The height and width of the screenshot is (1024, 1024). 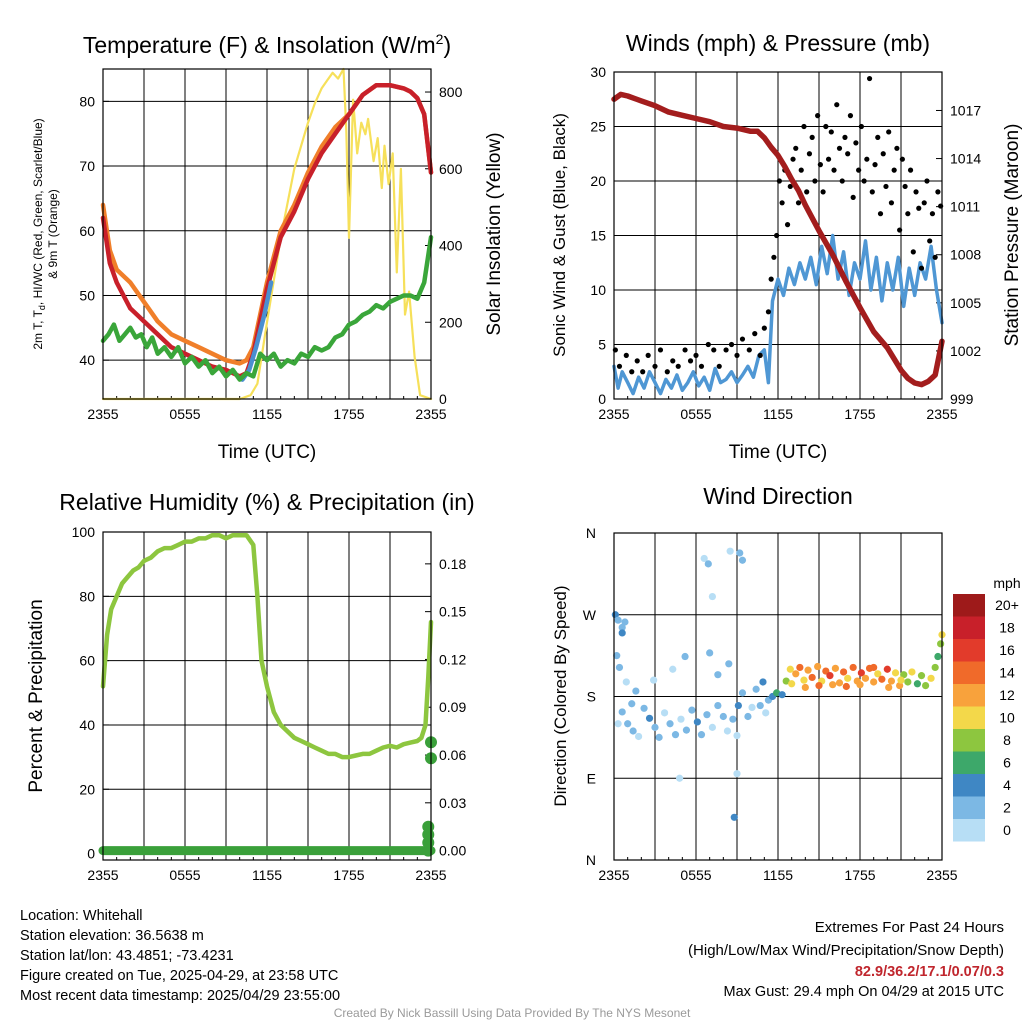 I want to click on y2-tick-label: 1017, so click(x=965, y=110).